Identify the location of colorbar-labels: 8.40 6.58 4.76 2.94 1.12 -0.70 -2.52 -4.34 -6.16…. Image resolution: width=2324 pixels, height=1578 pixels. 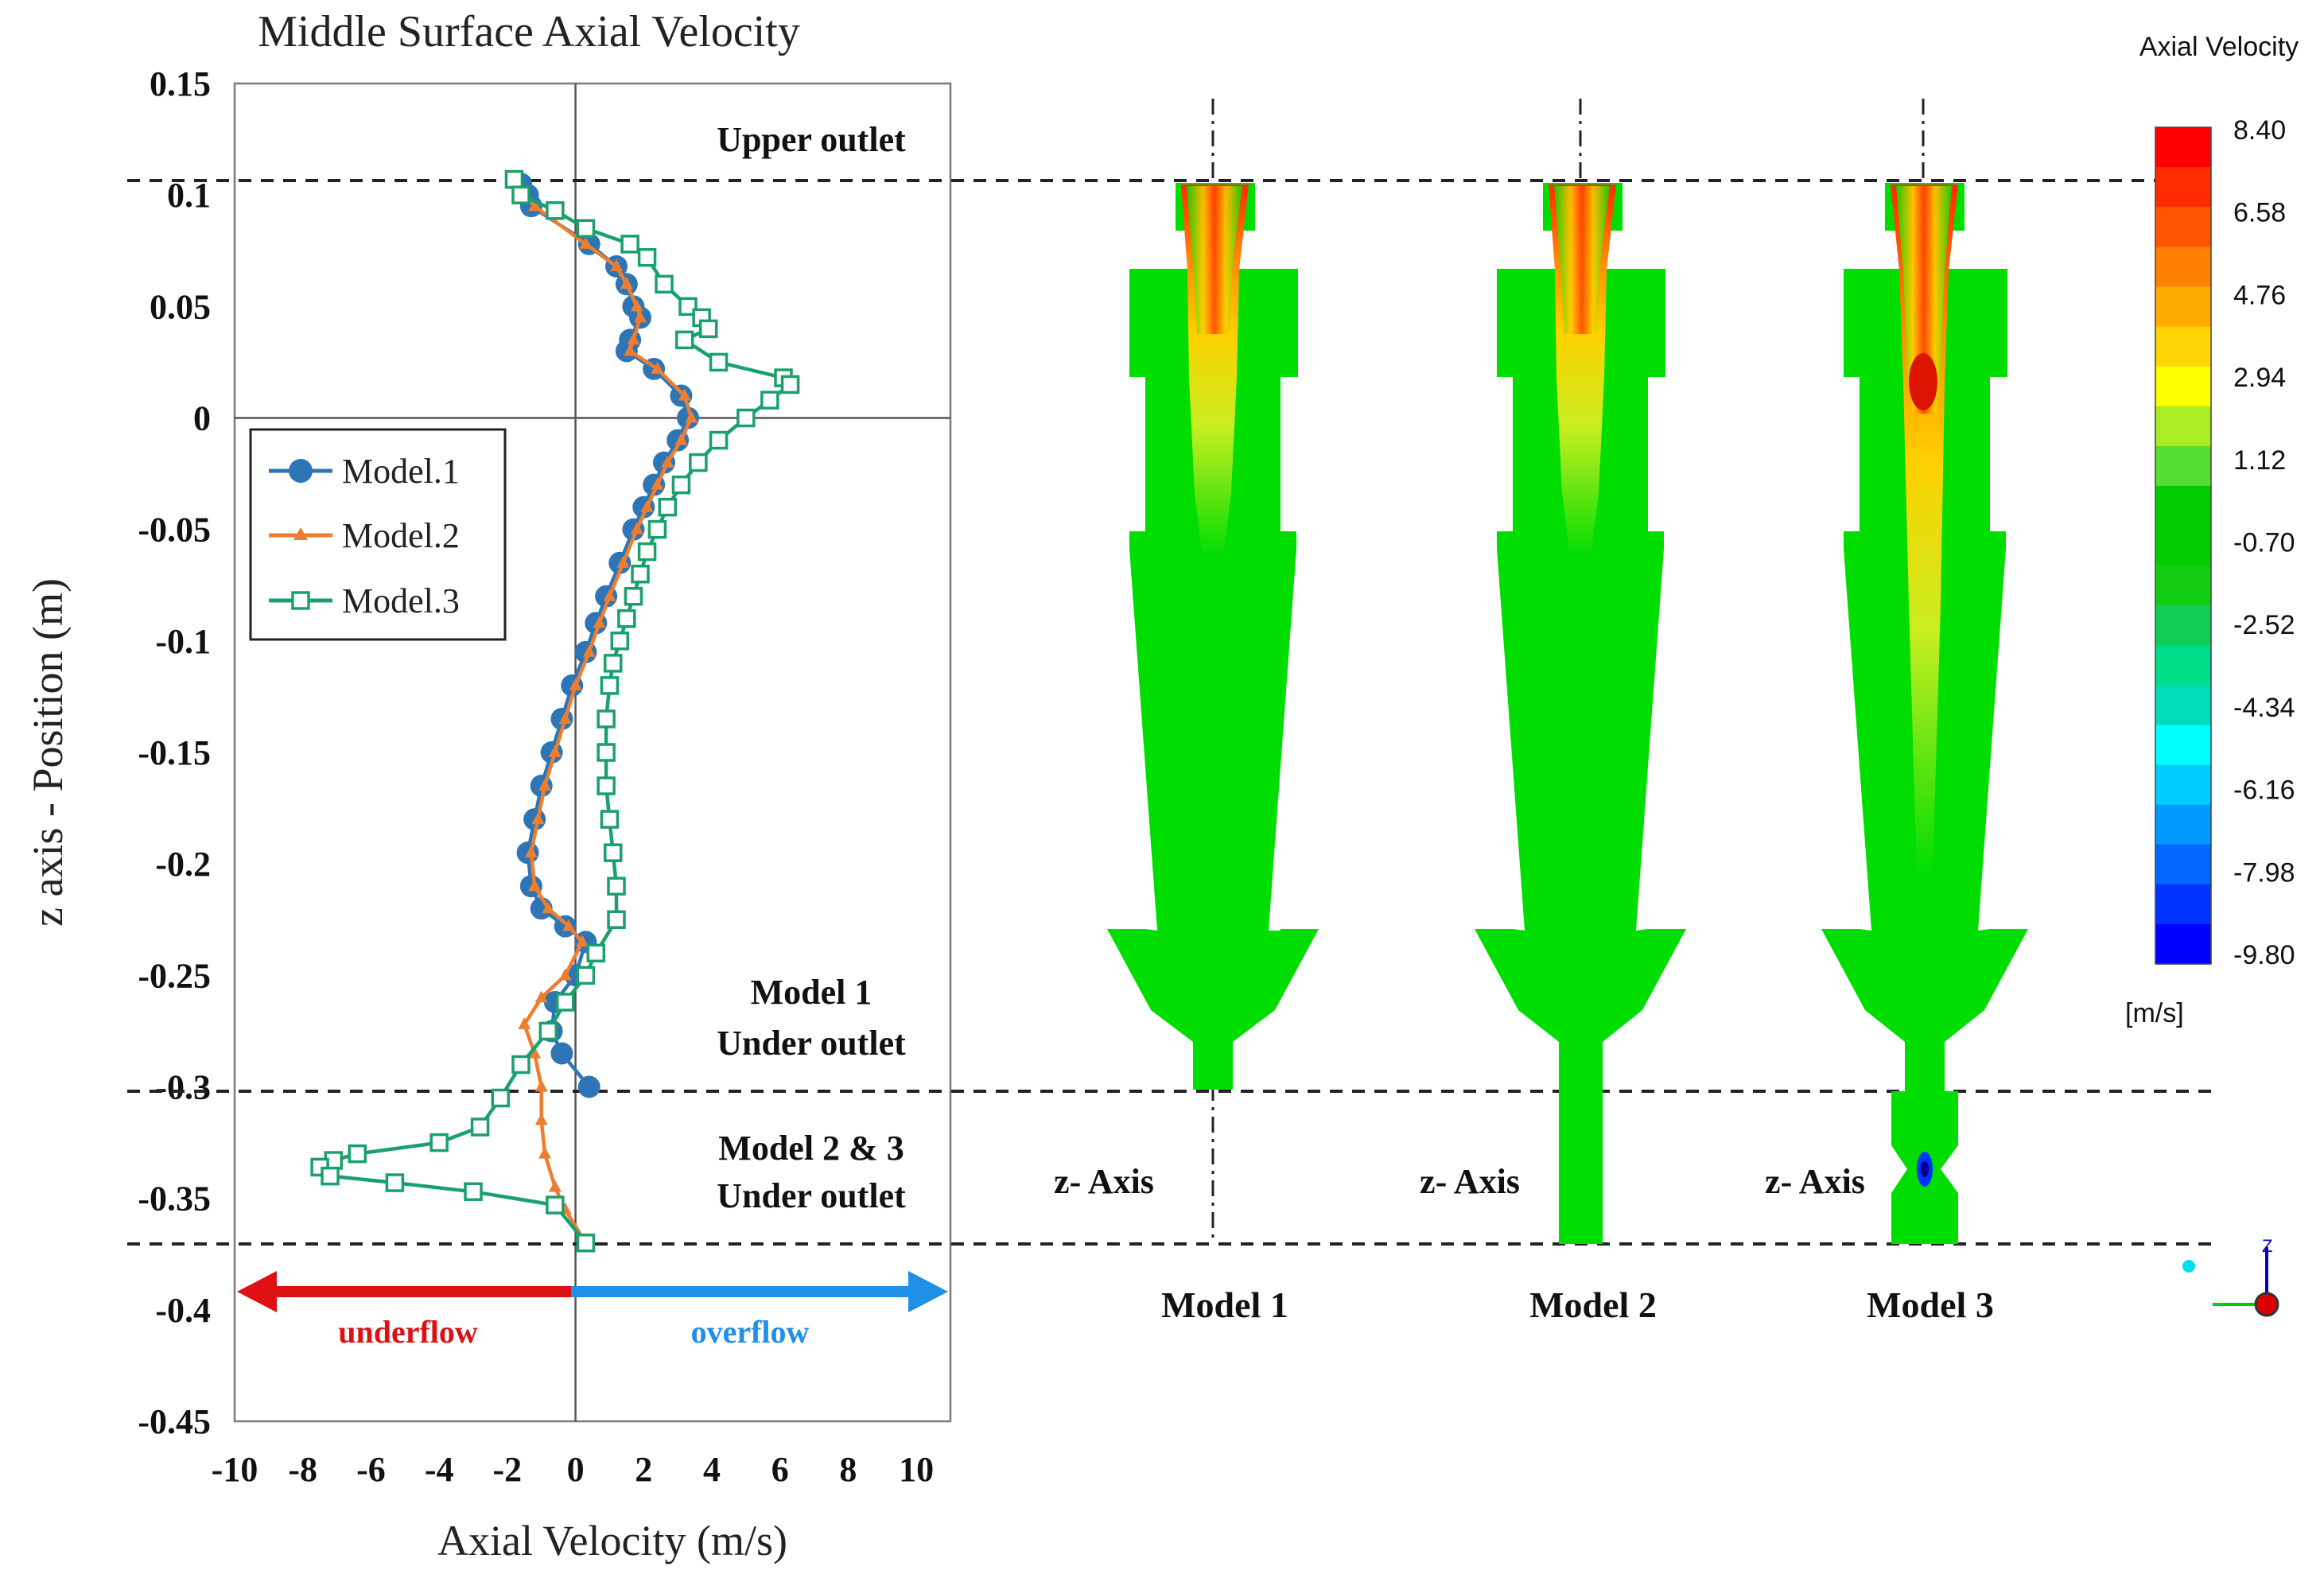
(2264, 542).